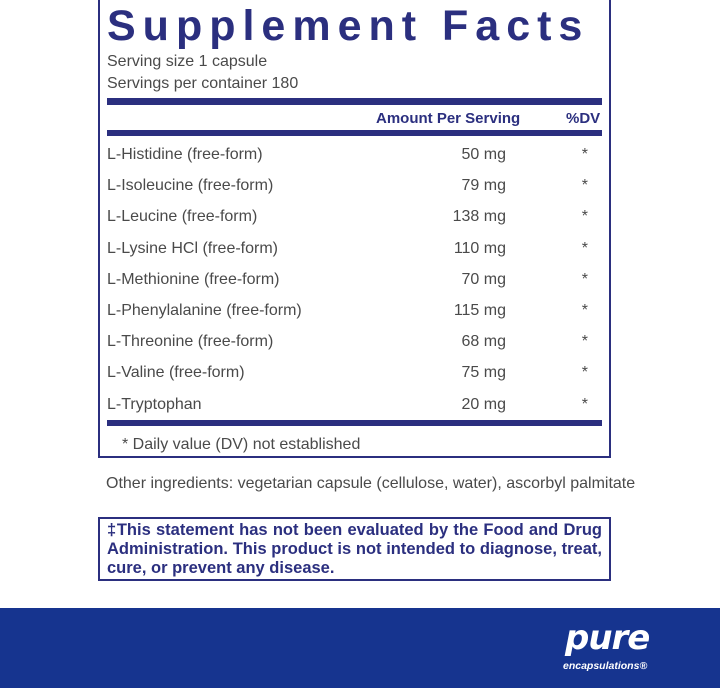 This screenshot has width=720, height=688. What do you see at coordinates (483, 279) in the screenshot?
I see `nutrient-amount: 70 mg` at bounding box center [483, 279].